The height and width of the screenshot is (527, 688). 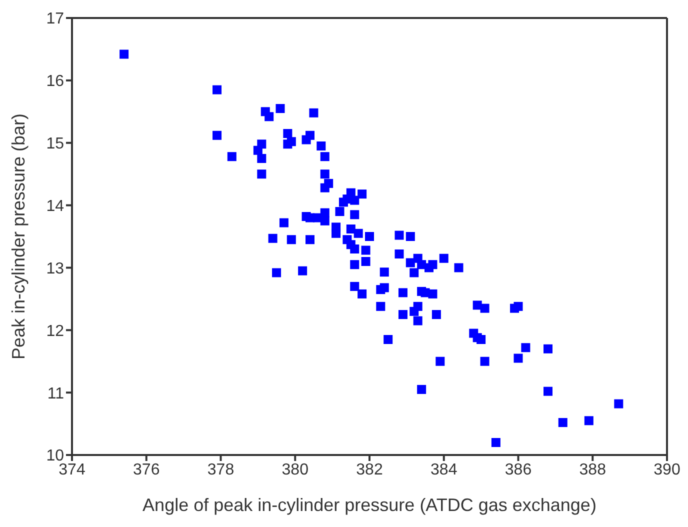 I want to click on x-tick-label: 386, so click(x=518, y=469).